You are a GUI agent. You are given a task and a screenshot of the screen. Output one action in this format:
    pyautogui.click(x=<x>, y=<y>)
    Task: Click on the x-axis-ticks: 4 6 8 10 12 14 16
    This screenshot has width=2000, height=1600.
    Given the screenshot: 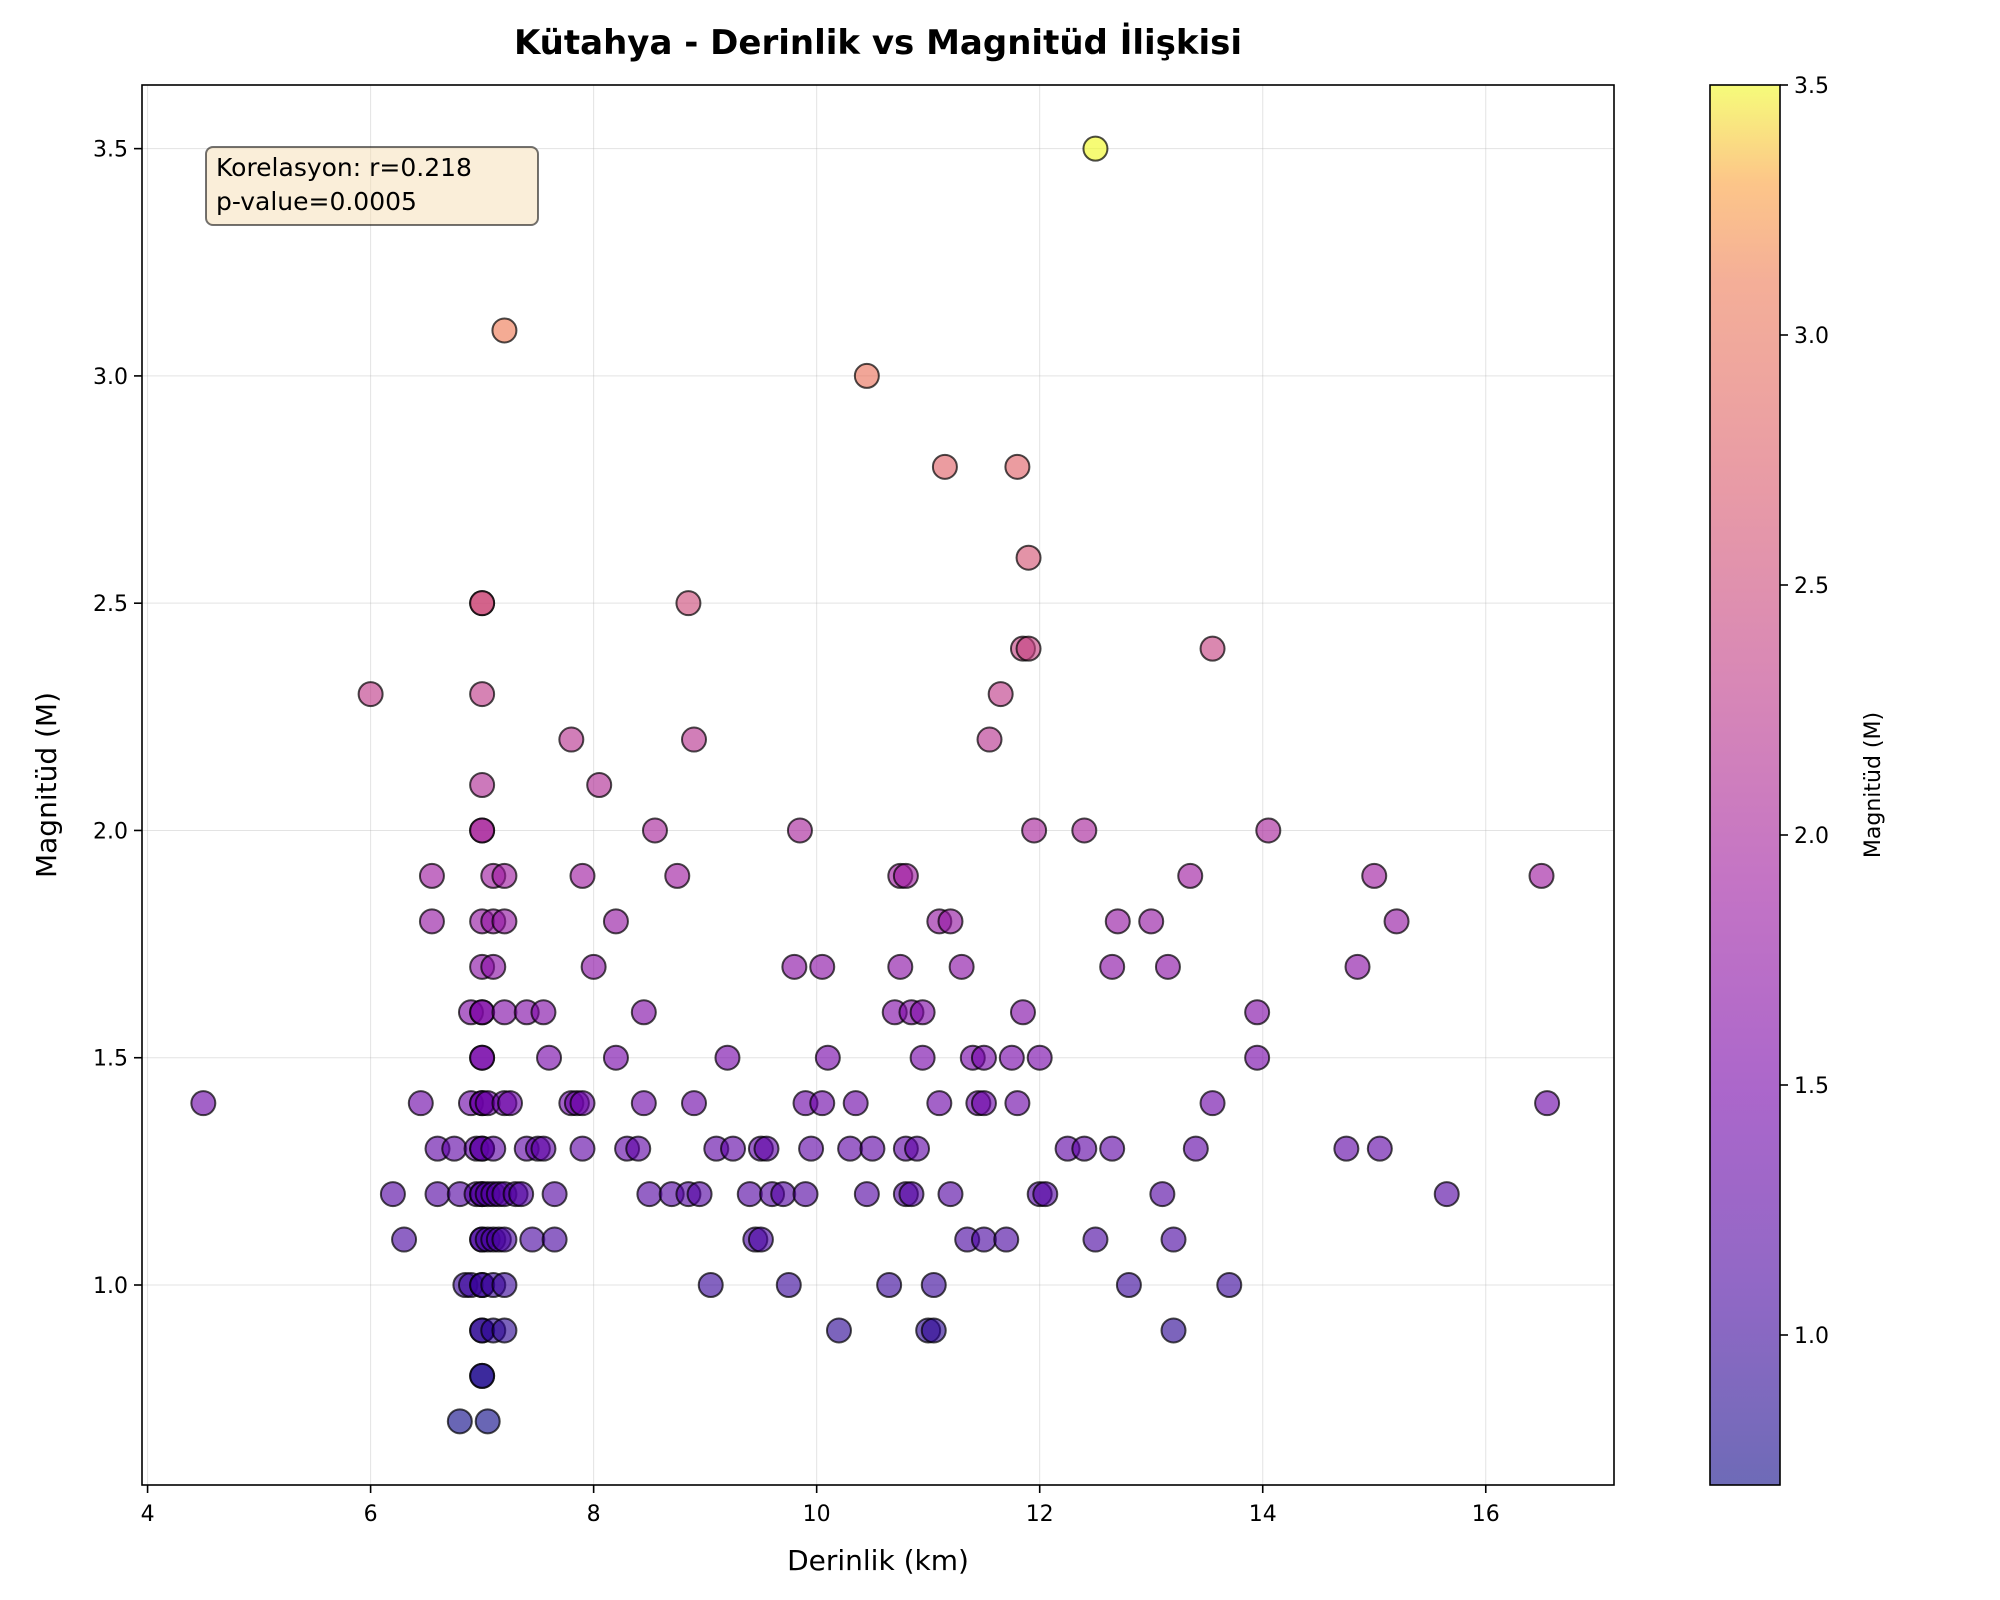 What is the action you would take?
    pyautogui.click(x=820, y=1506)
    